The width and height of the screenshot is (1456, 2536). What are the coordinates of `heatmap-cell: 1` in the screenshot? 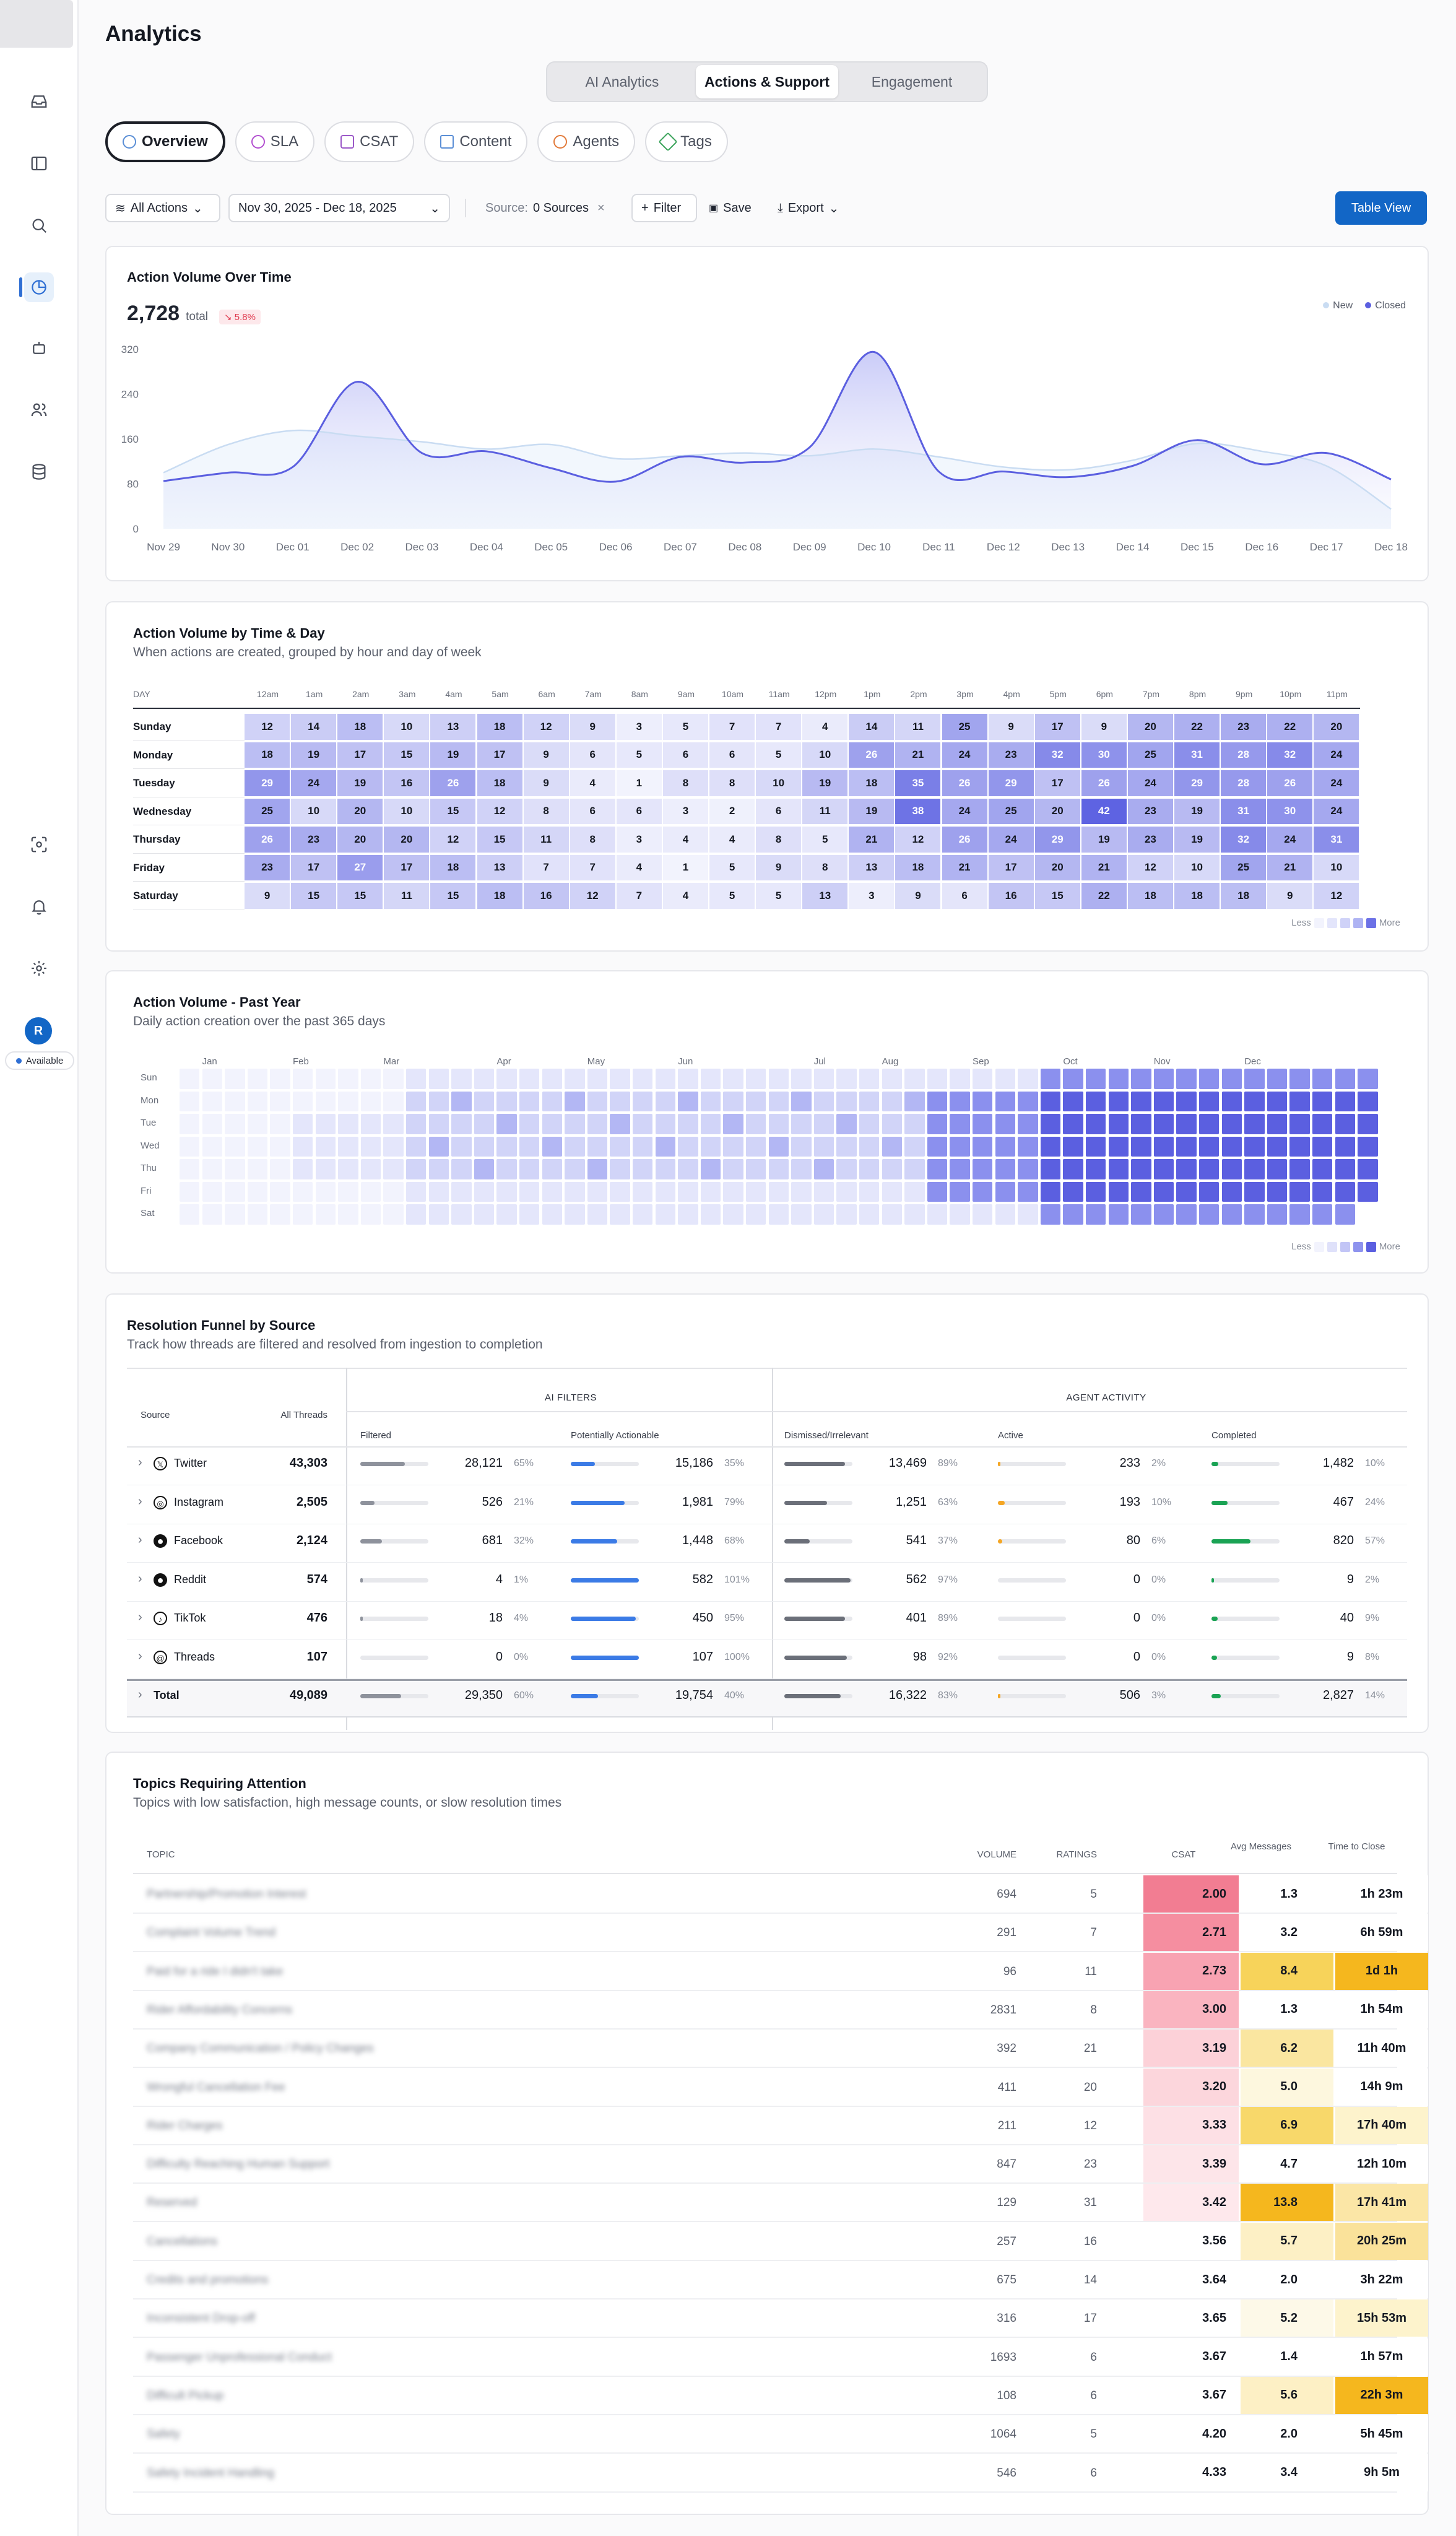 It's located at (639, 783).